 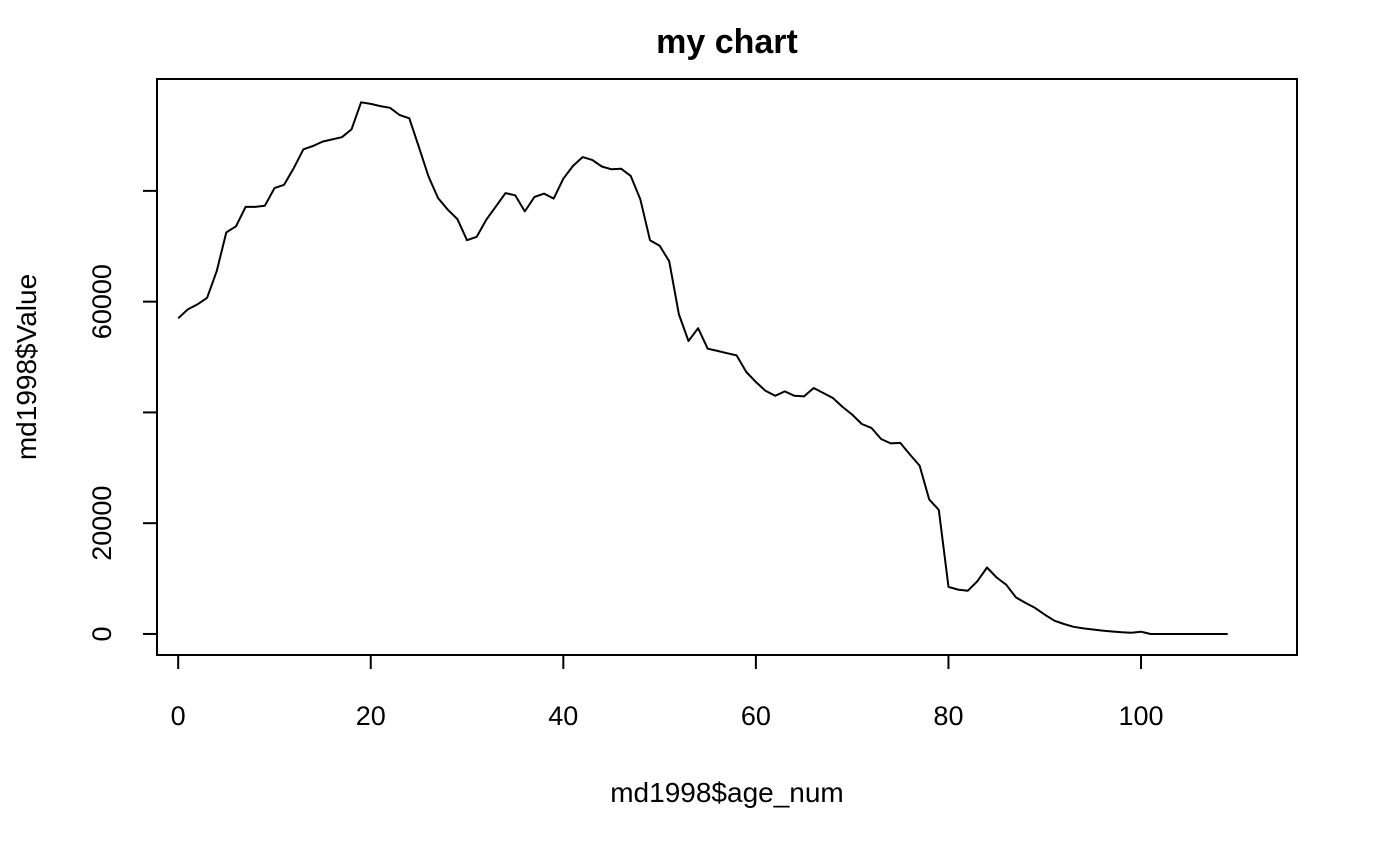 I want to click on y-tick-label: 60000, so click(x=102, y=301).